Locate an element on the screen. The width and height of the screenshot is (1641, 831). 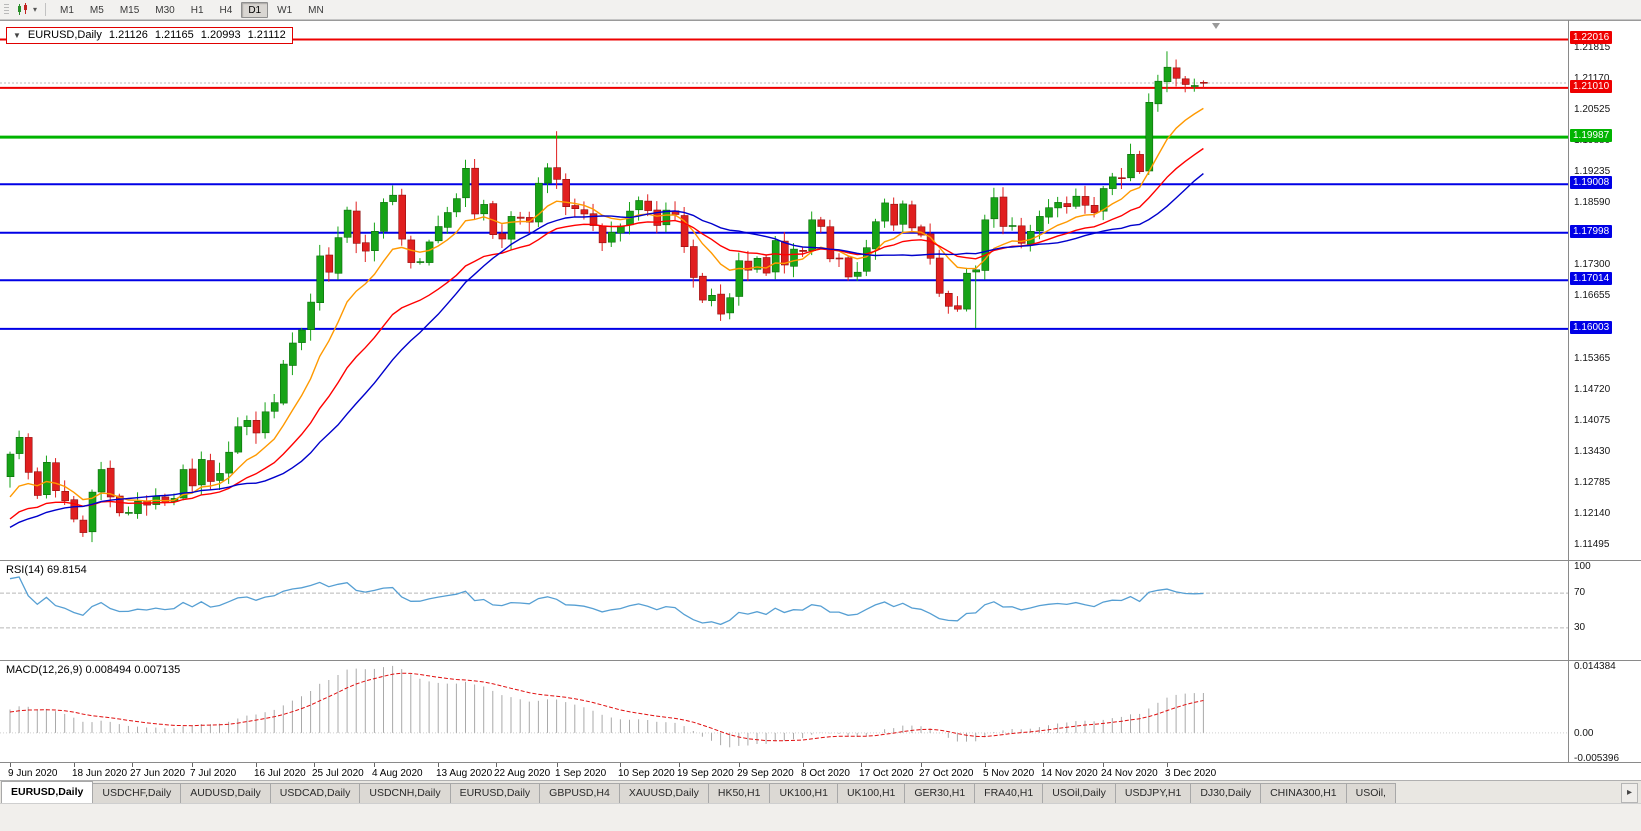
date-label: 24 Nov 2020 is located at coordinates (1129, 773).